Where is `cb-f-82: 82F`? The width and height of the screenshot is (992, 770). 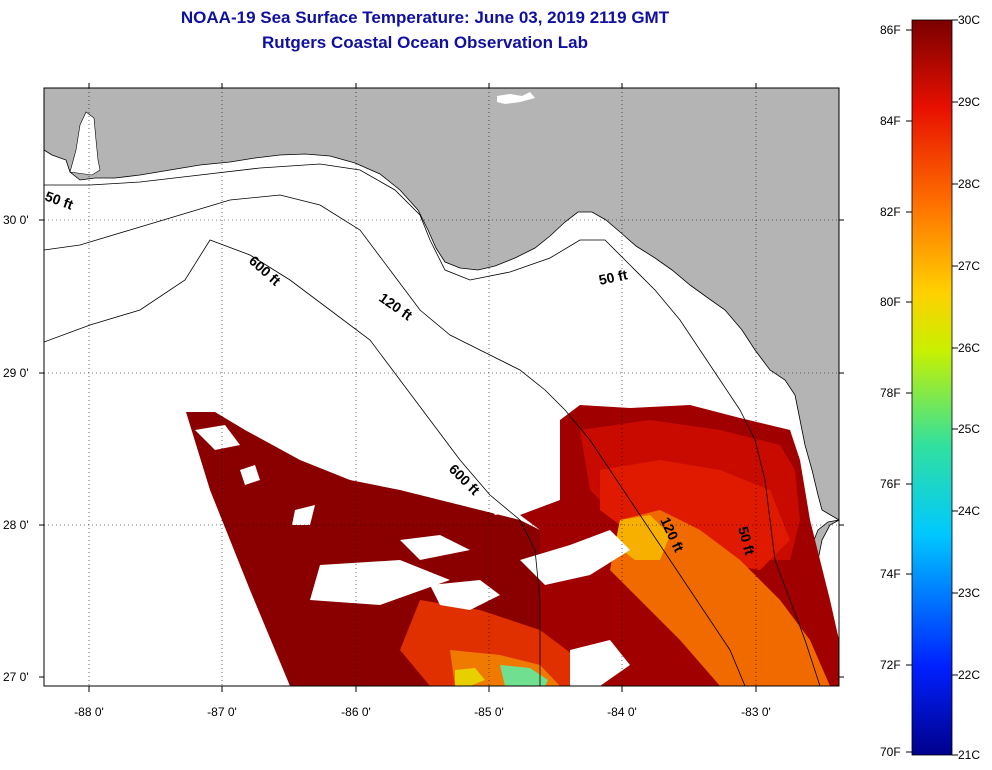 cb-f-82: 82F is located at coordinates (890, 212).